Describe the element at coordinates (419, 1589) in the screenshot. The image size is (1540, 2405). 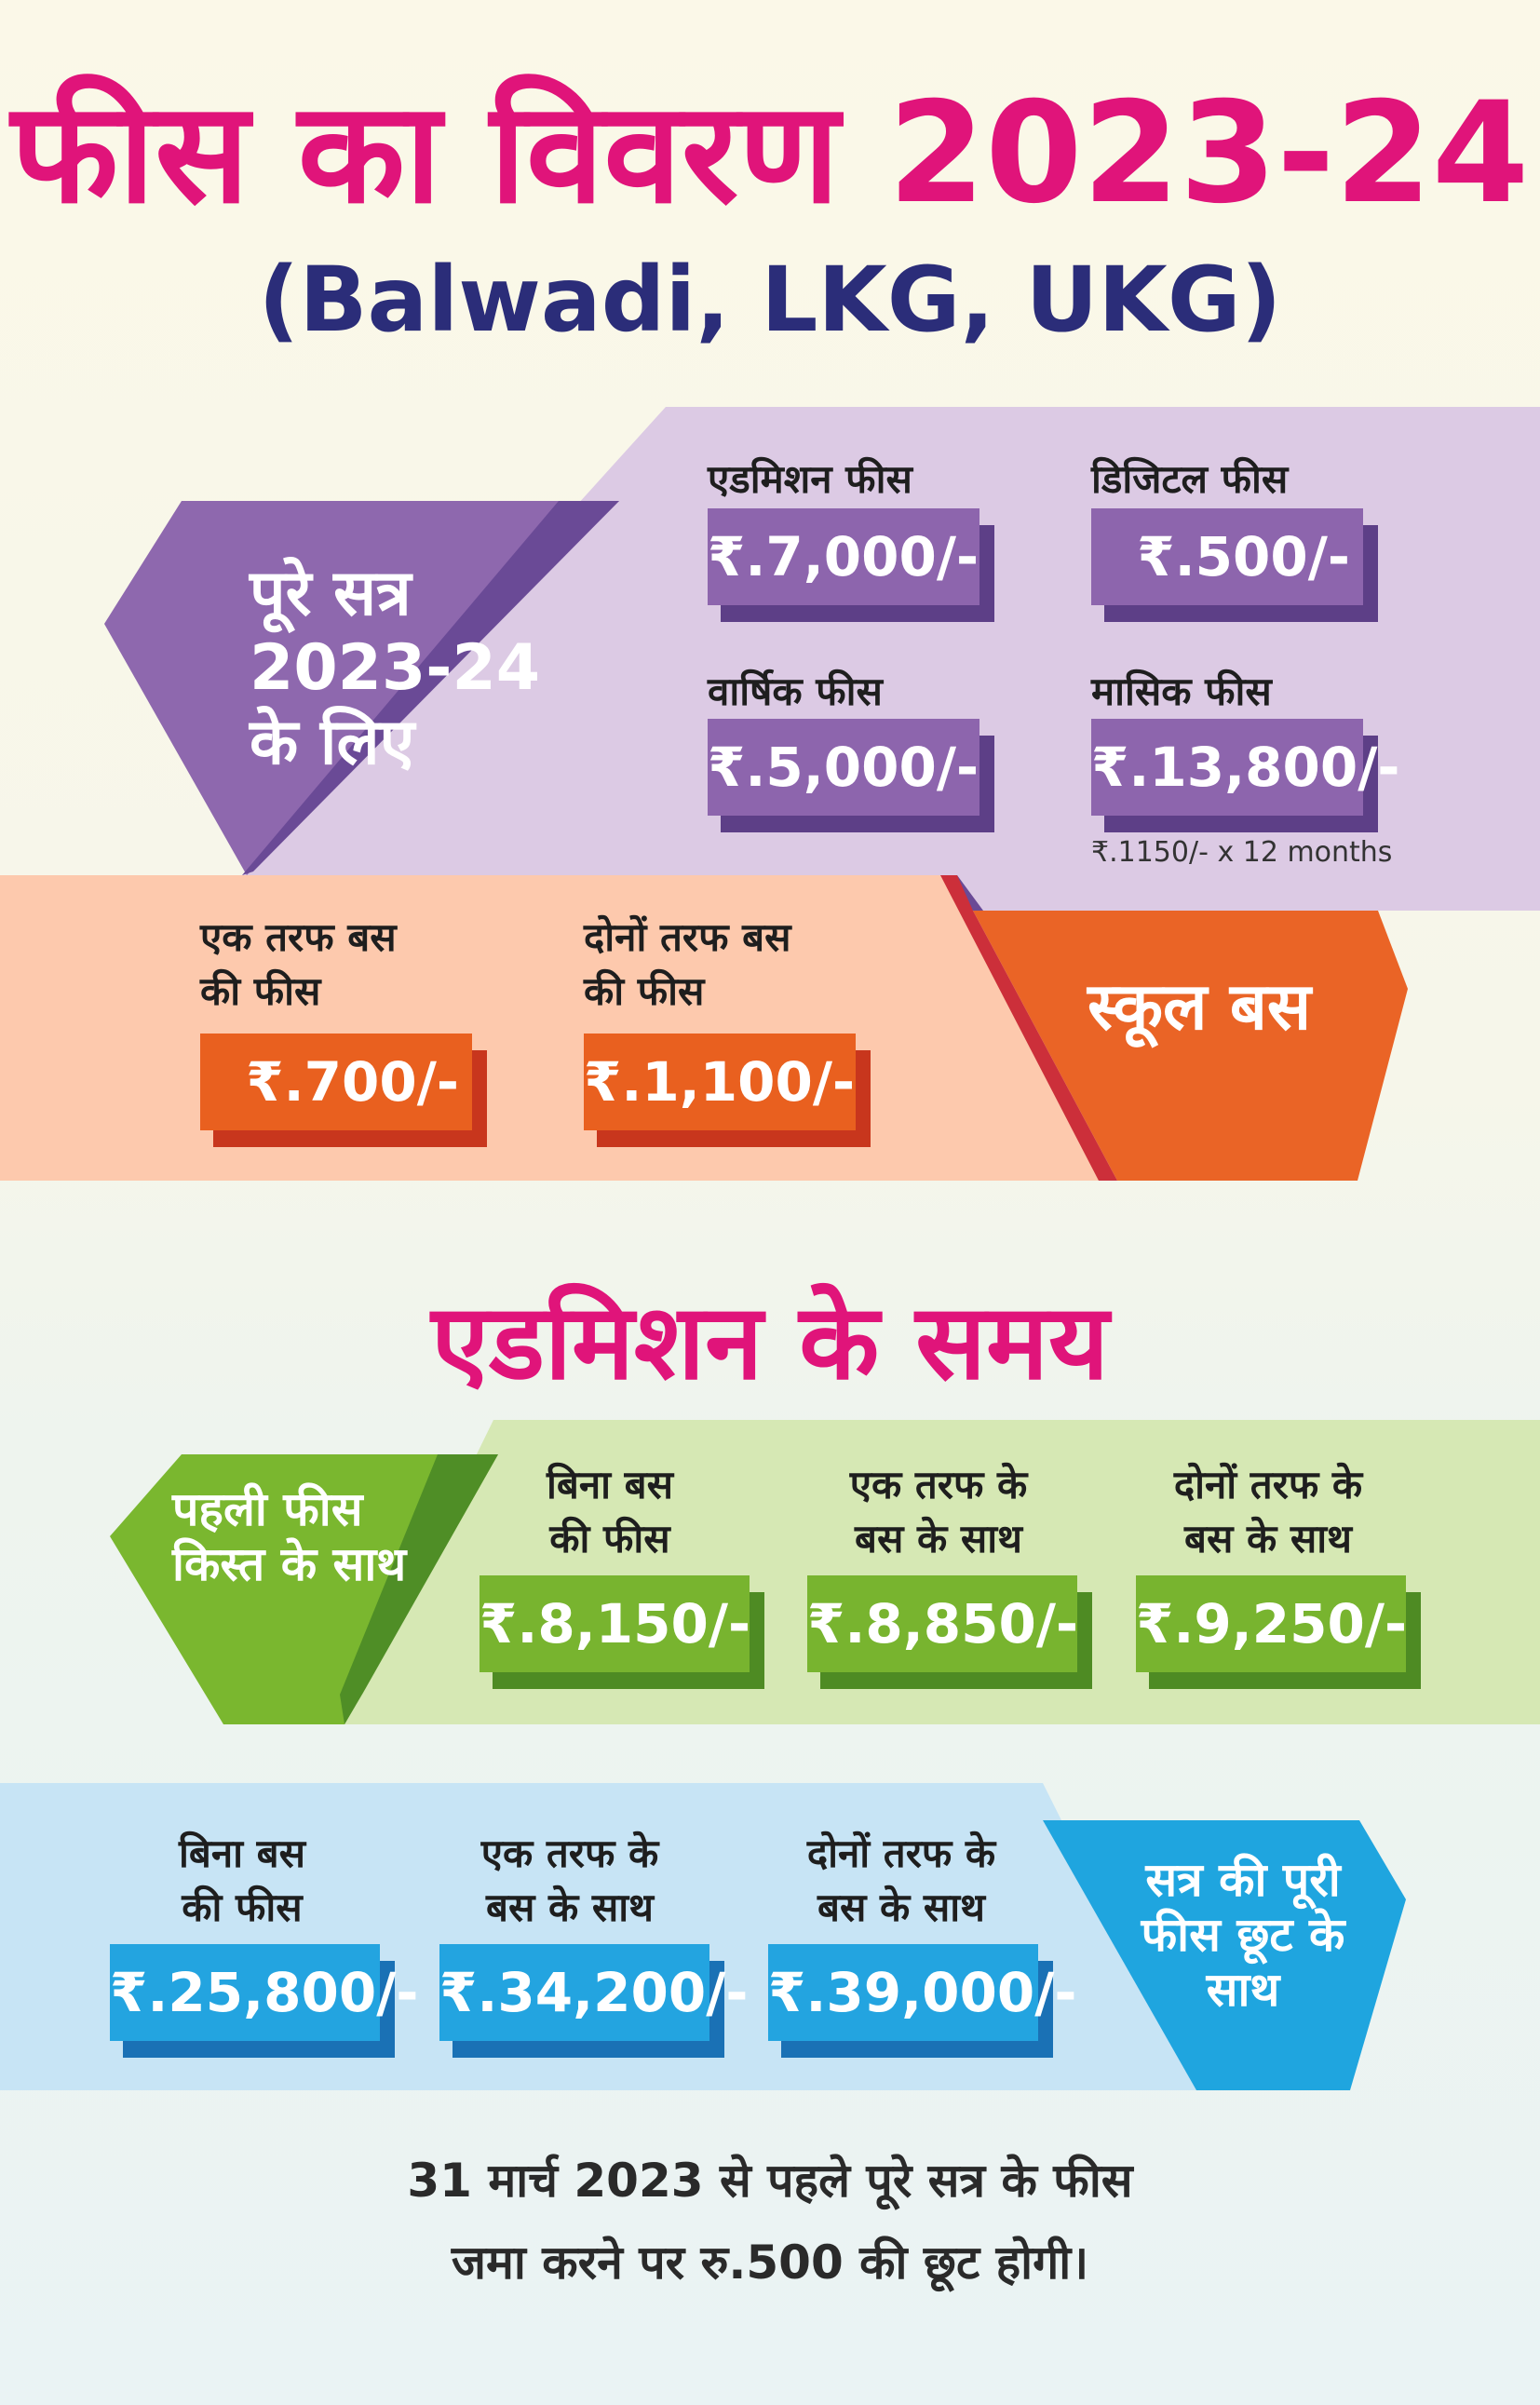
I see `first-installment-side-arrow-shade` at that location.